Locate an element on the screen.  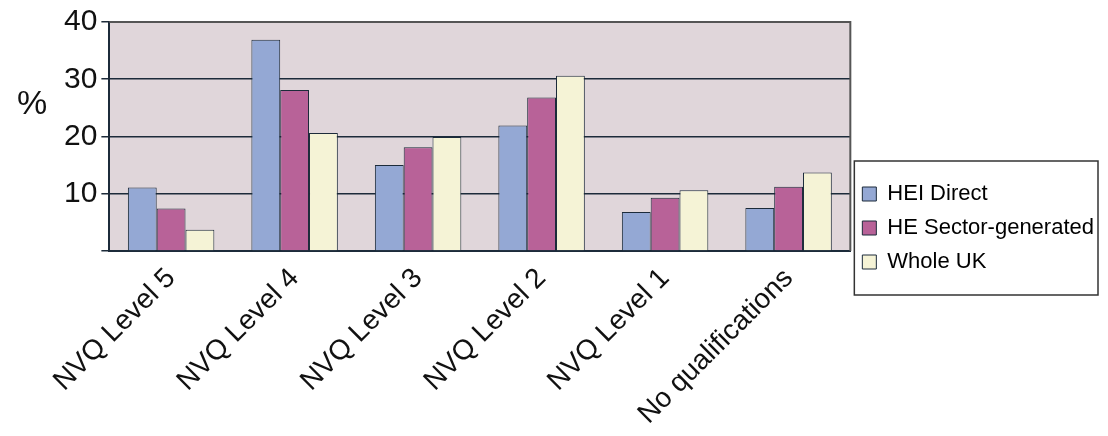
y-tick-label: 40 is located at coordinates (80, 20).